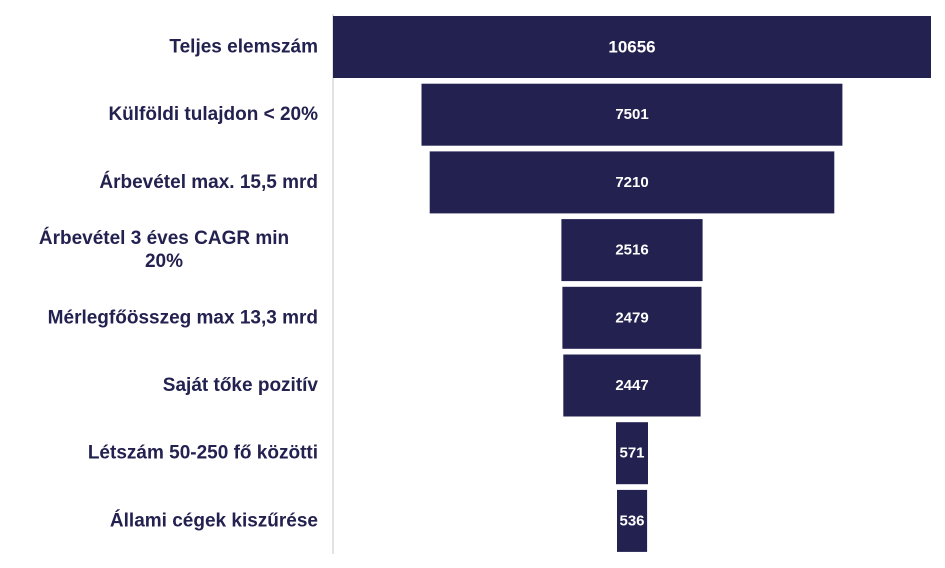 The image size is (945, 568). I want to click on bar-value-label: 536, so click(631, 520).